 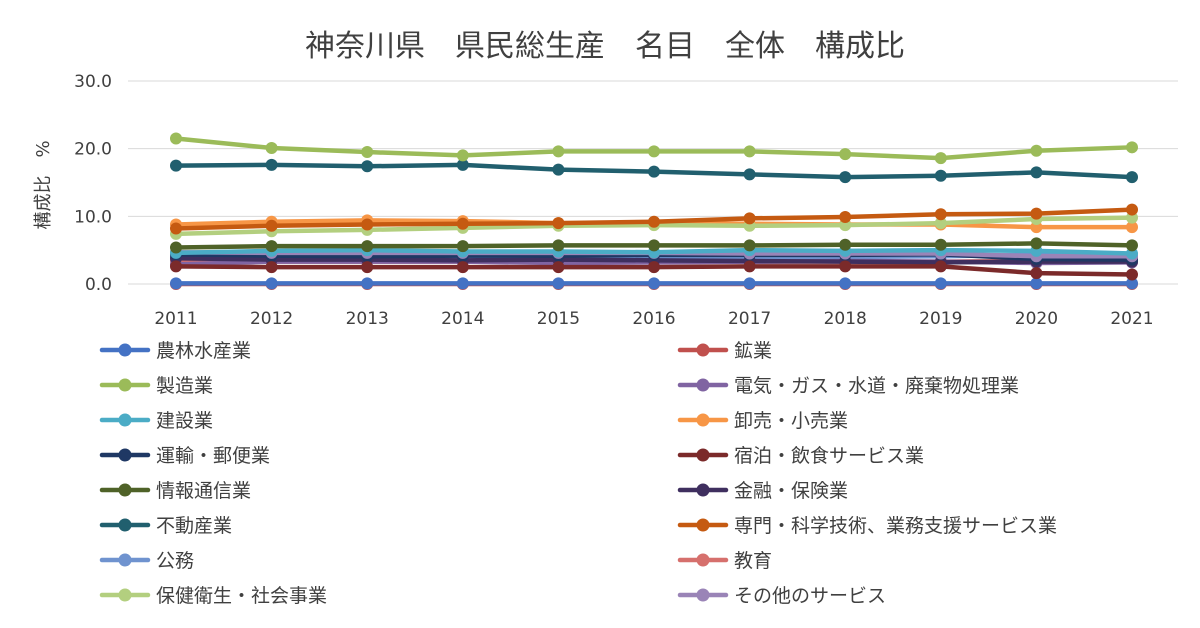 I want to click on legend-item: 宿泊・飲食サービス業, so click(x=800, y=456).